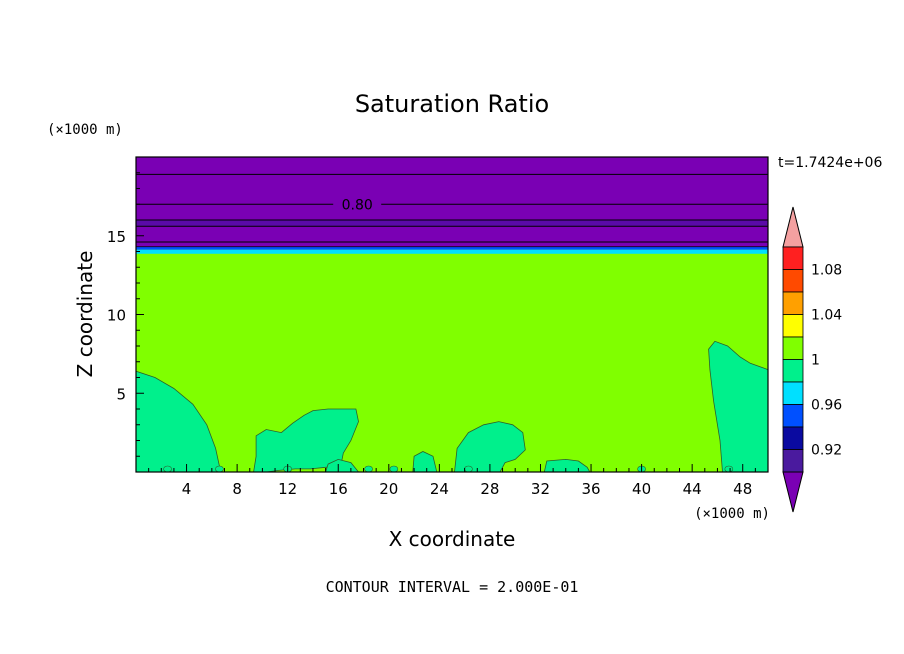  I want to click on x-tick-label: 32, so click(540, 489).